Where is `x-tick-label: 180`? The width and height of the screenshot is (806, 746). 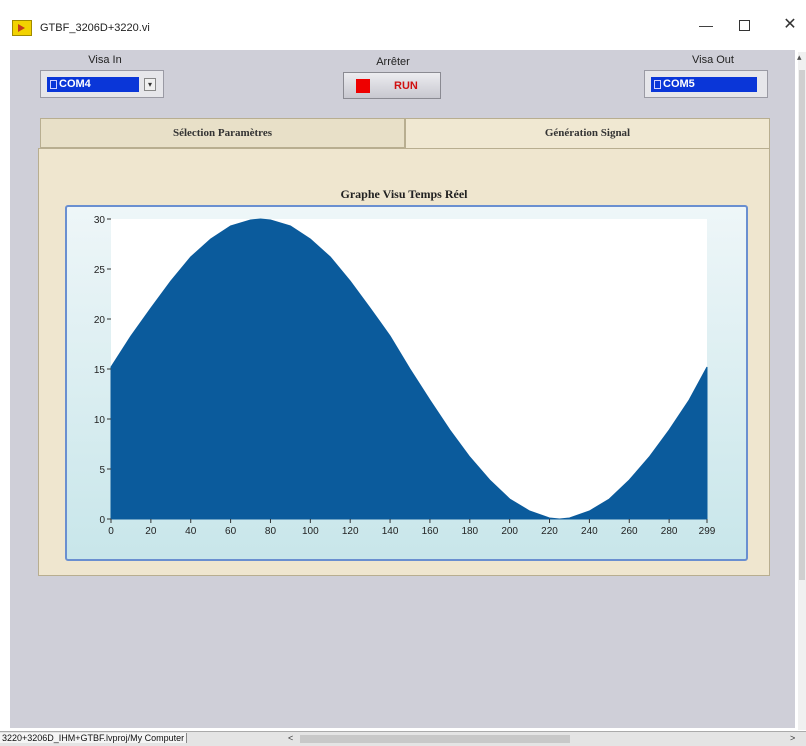 x-tick-label: 180 is located at coordinates (469, 531).